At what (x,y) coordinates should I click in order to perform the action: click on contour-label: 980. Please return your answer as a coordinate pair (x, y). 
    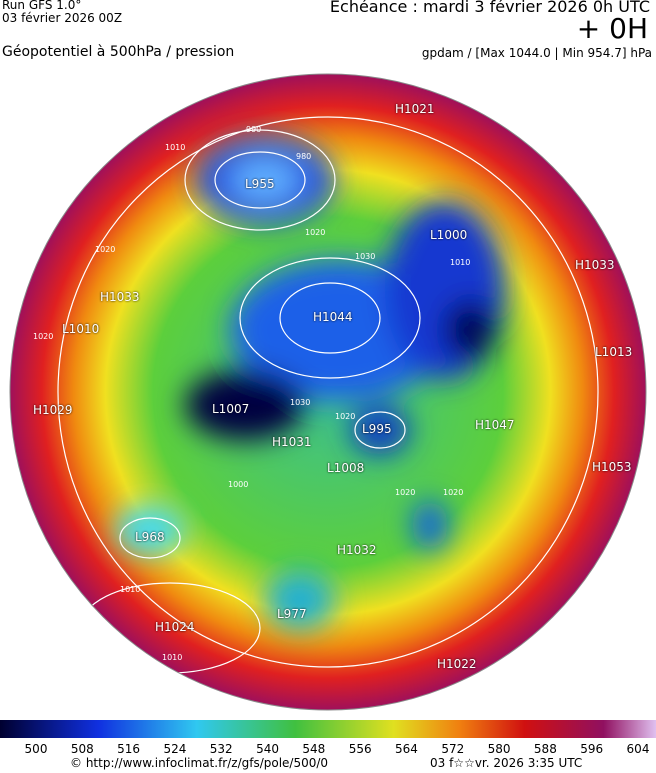
    Looking at the image, I should click on (304, 156).